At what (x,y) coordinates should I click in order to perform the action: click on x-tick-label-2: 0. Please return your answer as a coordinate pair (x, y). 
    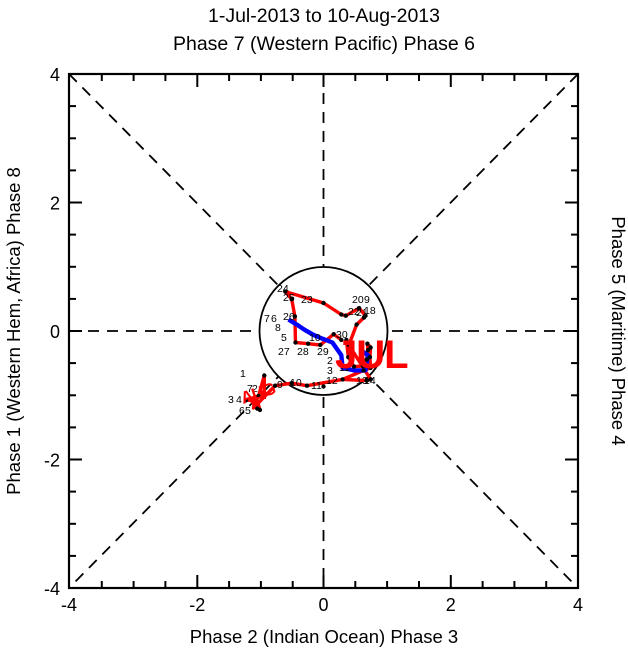
    Looking at the image, I should click on (323, 605).